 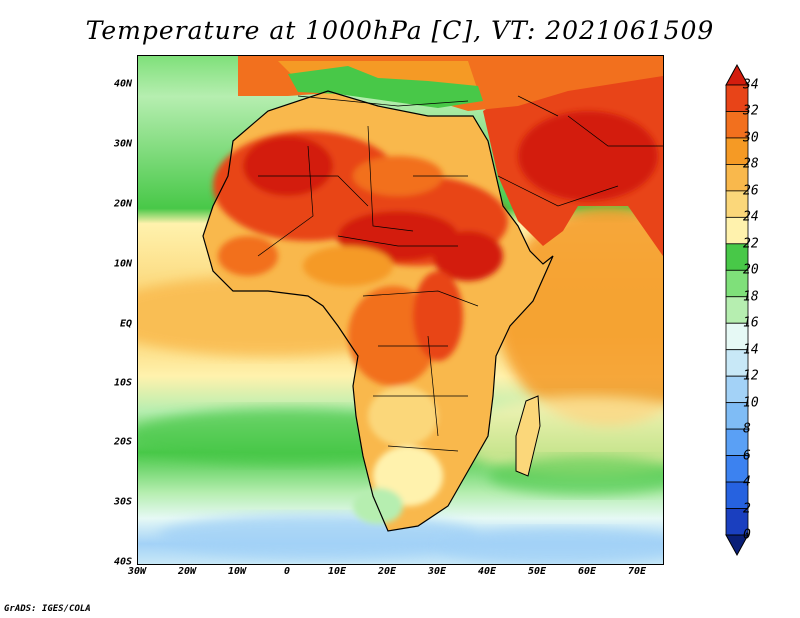 What do you see at coordinates (122, 562) in the screenshot?
I see `y-tick-label: 40S` at bounding box center [122, 562].